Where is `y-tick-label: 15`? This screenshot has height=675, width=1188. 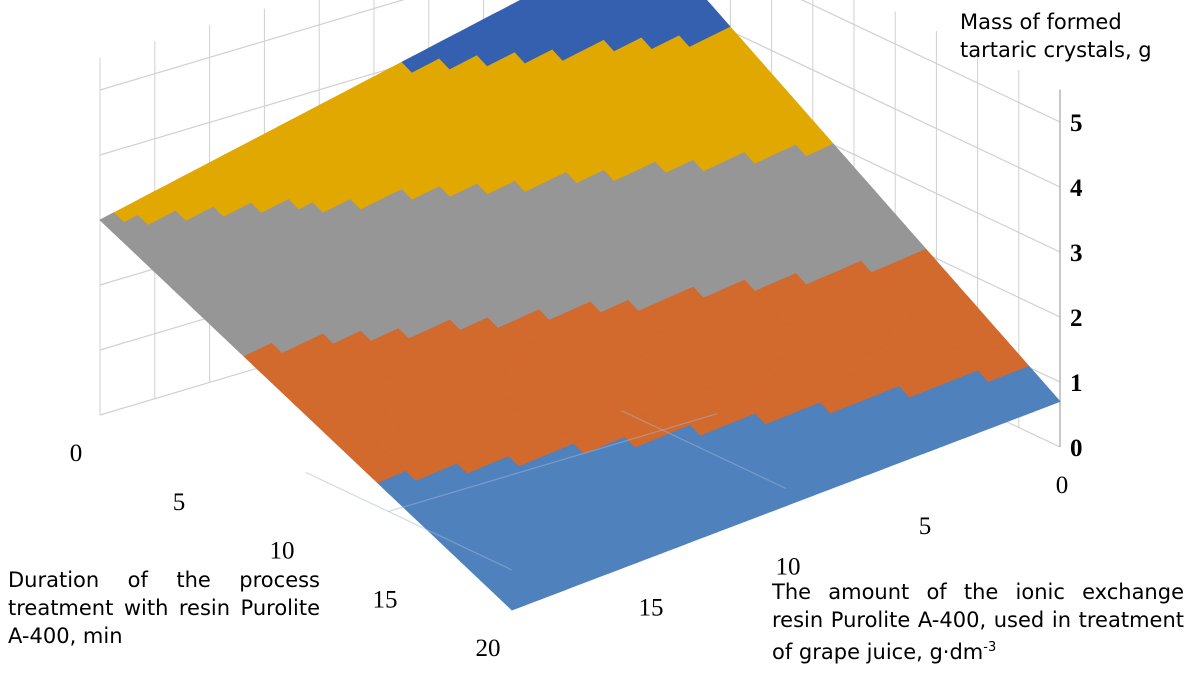 y-tick-label: 15 is located at coordinates (651, 607).